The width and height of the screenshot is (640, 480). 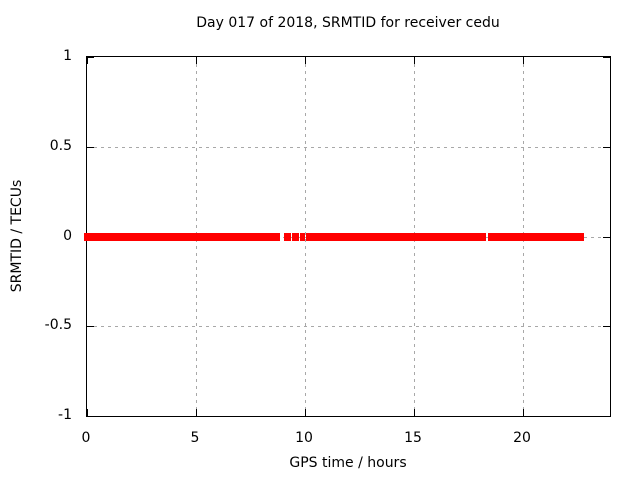 What do you see at coordinates (304, 438) in the screenshot?
I see `x-tick-label-10: 10` at bounding box center [304, 438].